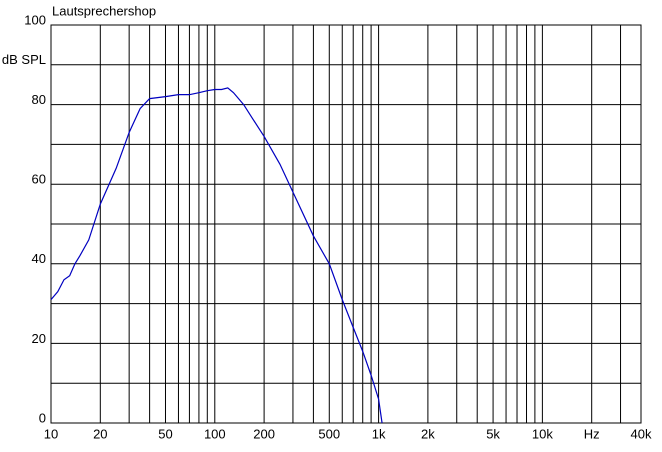 Image resolution: width=662 pixels, height=452 pixels. I want to click on x-tick-label: Hz, so click(592, 433).